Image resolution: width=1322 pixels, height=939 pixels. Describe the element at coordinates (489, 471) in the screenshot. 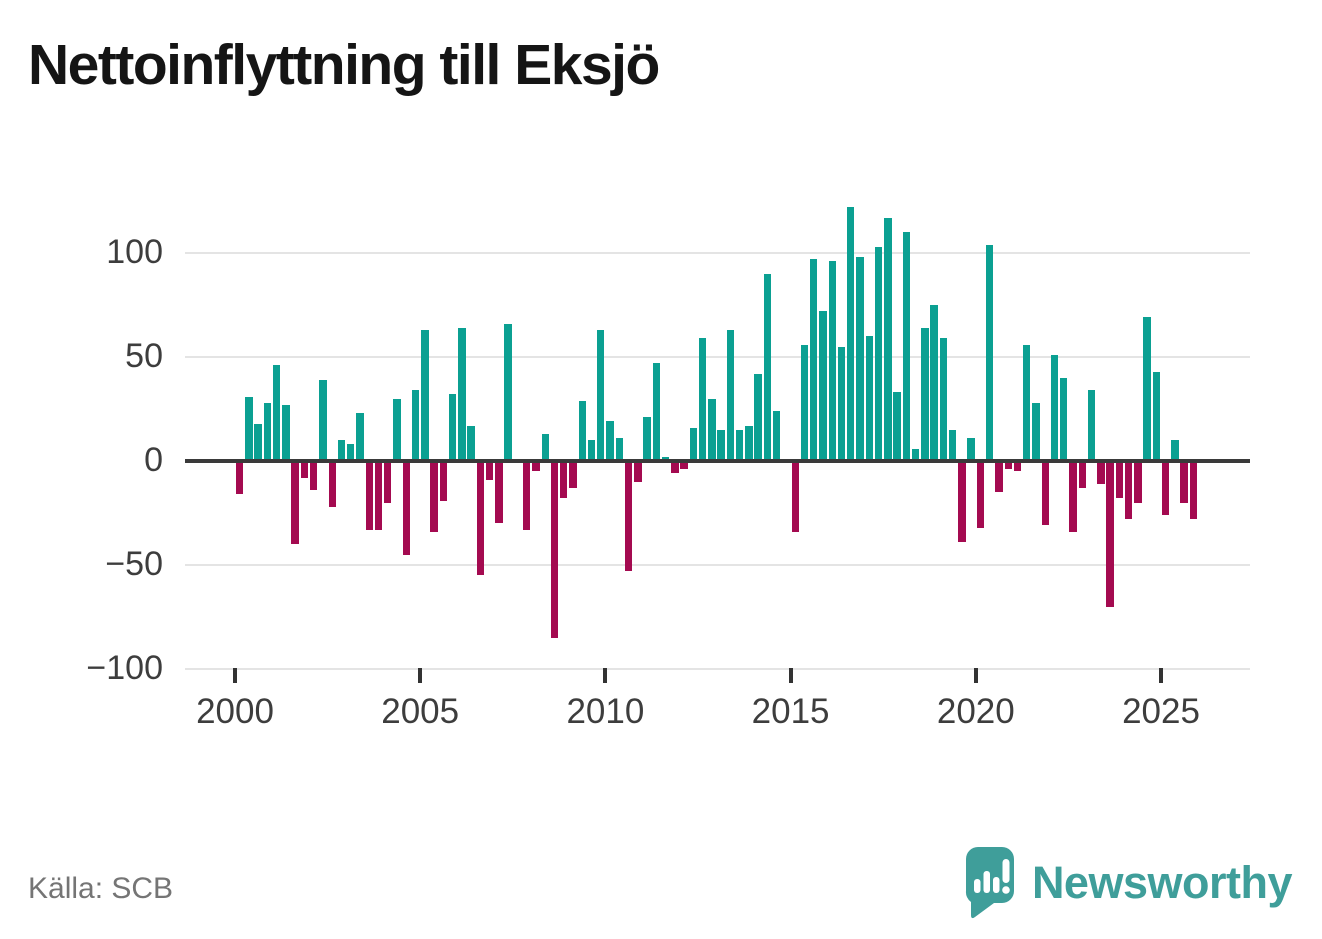

I see `bar-2006-q4` at that location.